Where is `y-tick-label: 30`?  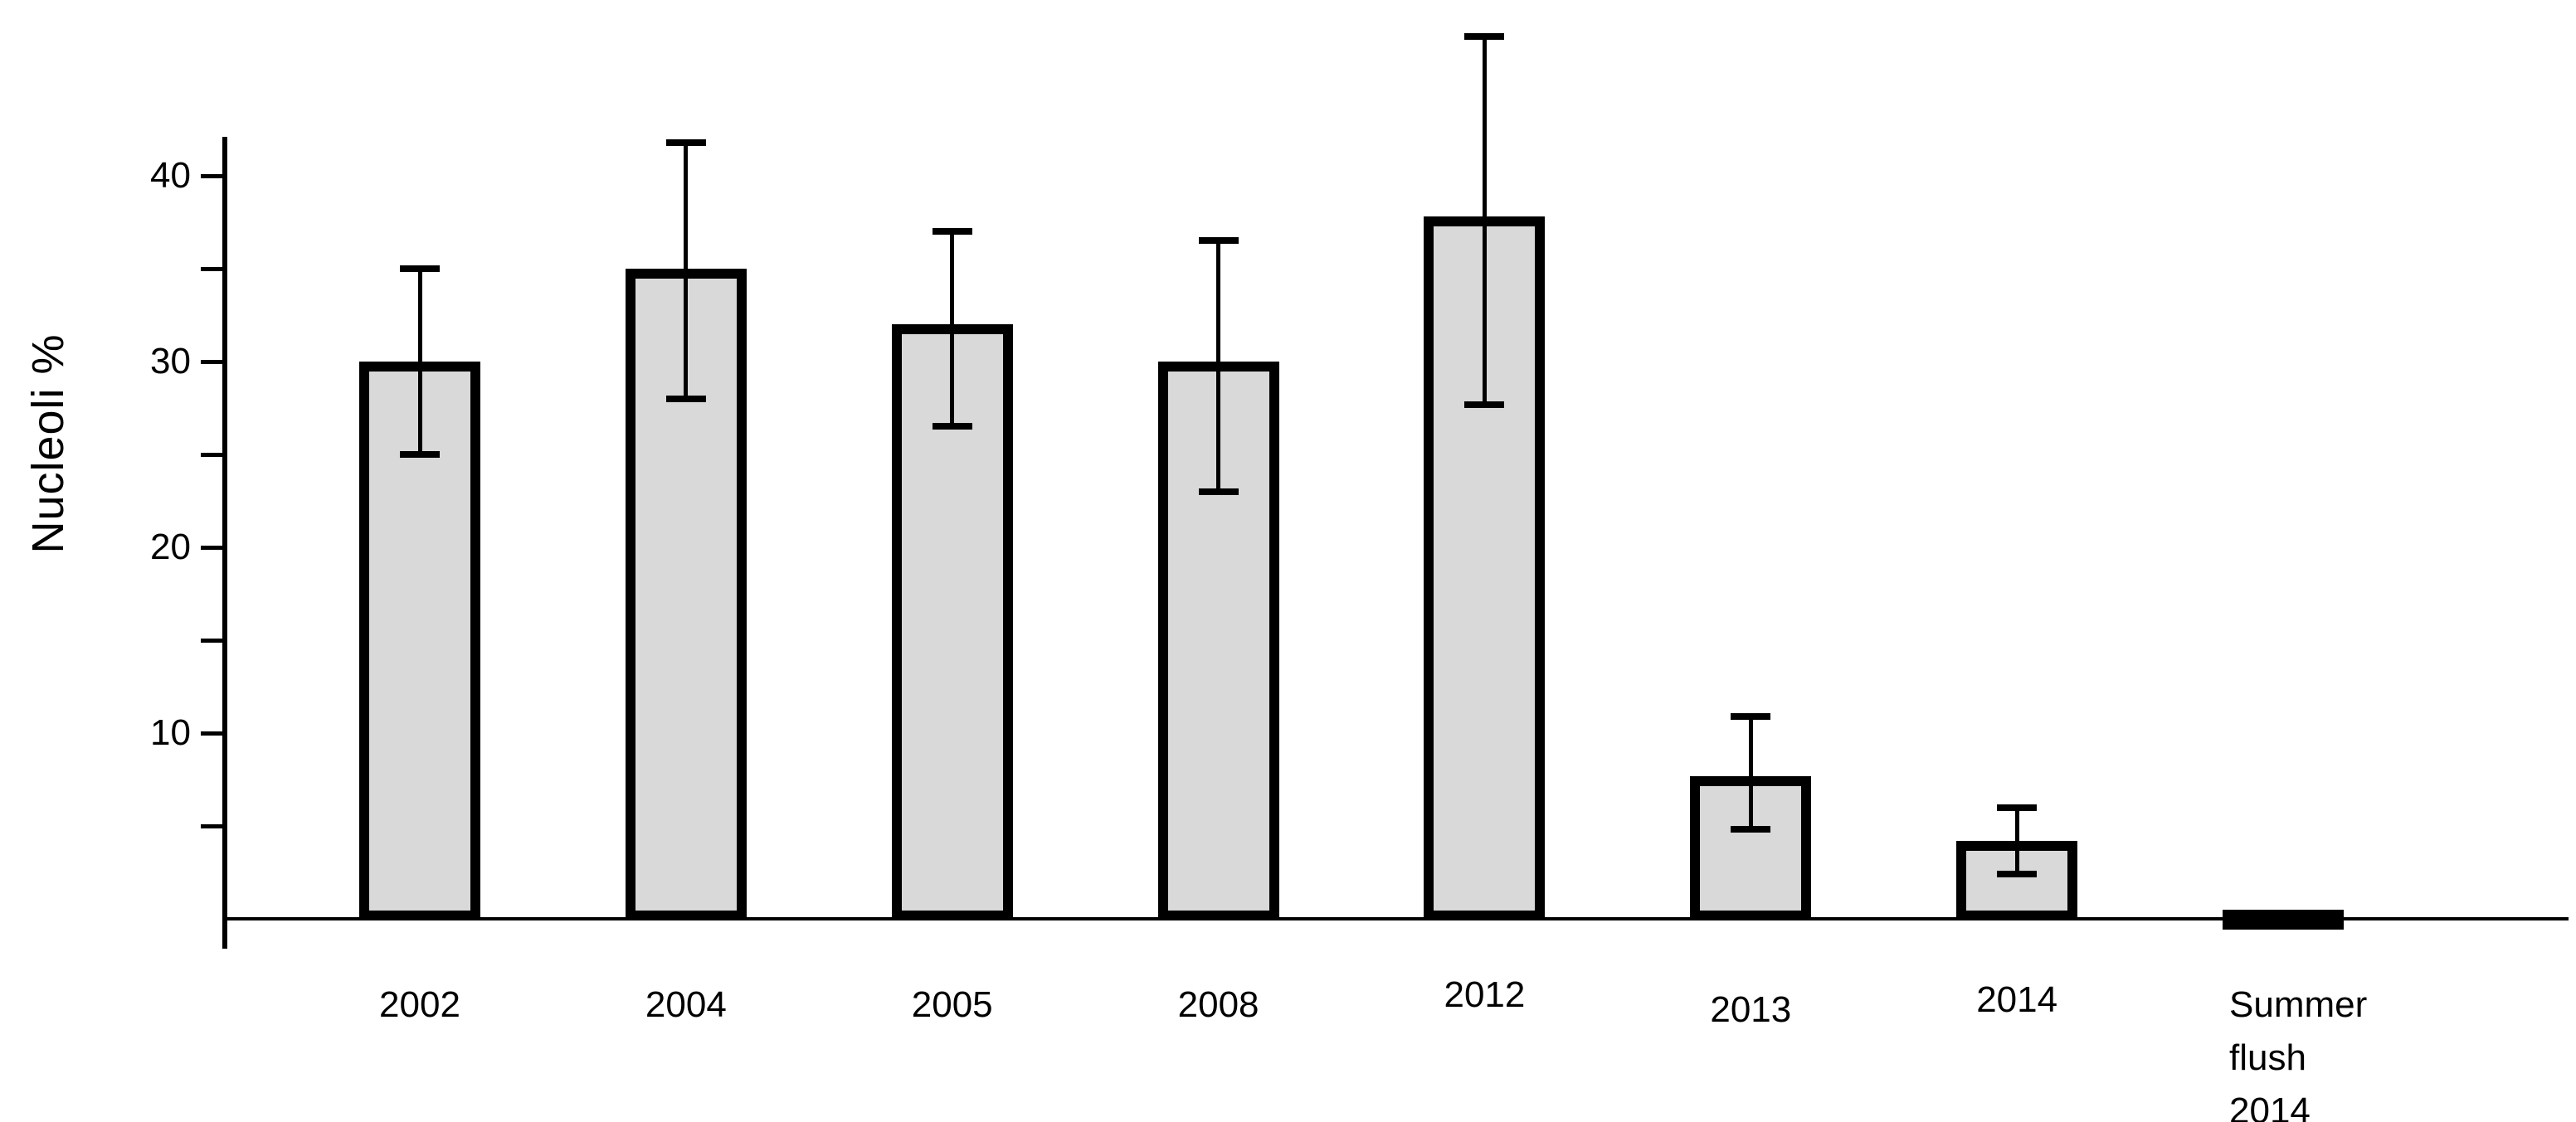
y-tick-label: 30 is located at coordinates (170, 361).